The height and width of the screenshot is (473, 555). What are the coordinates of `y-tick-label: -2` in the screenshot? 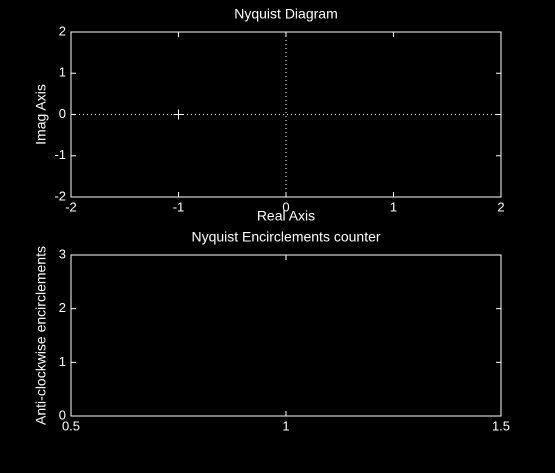 It's located at (60, 195).